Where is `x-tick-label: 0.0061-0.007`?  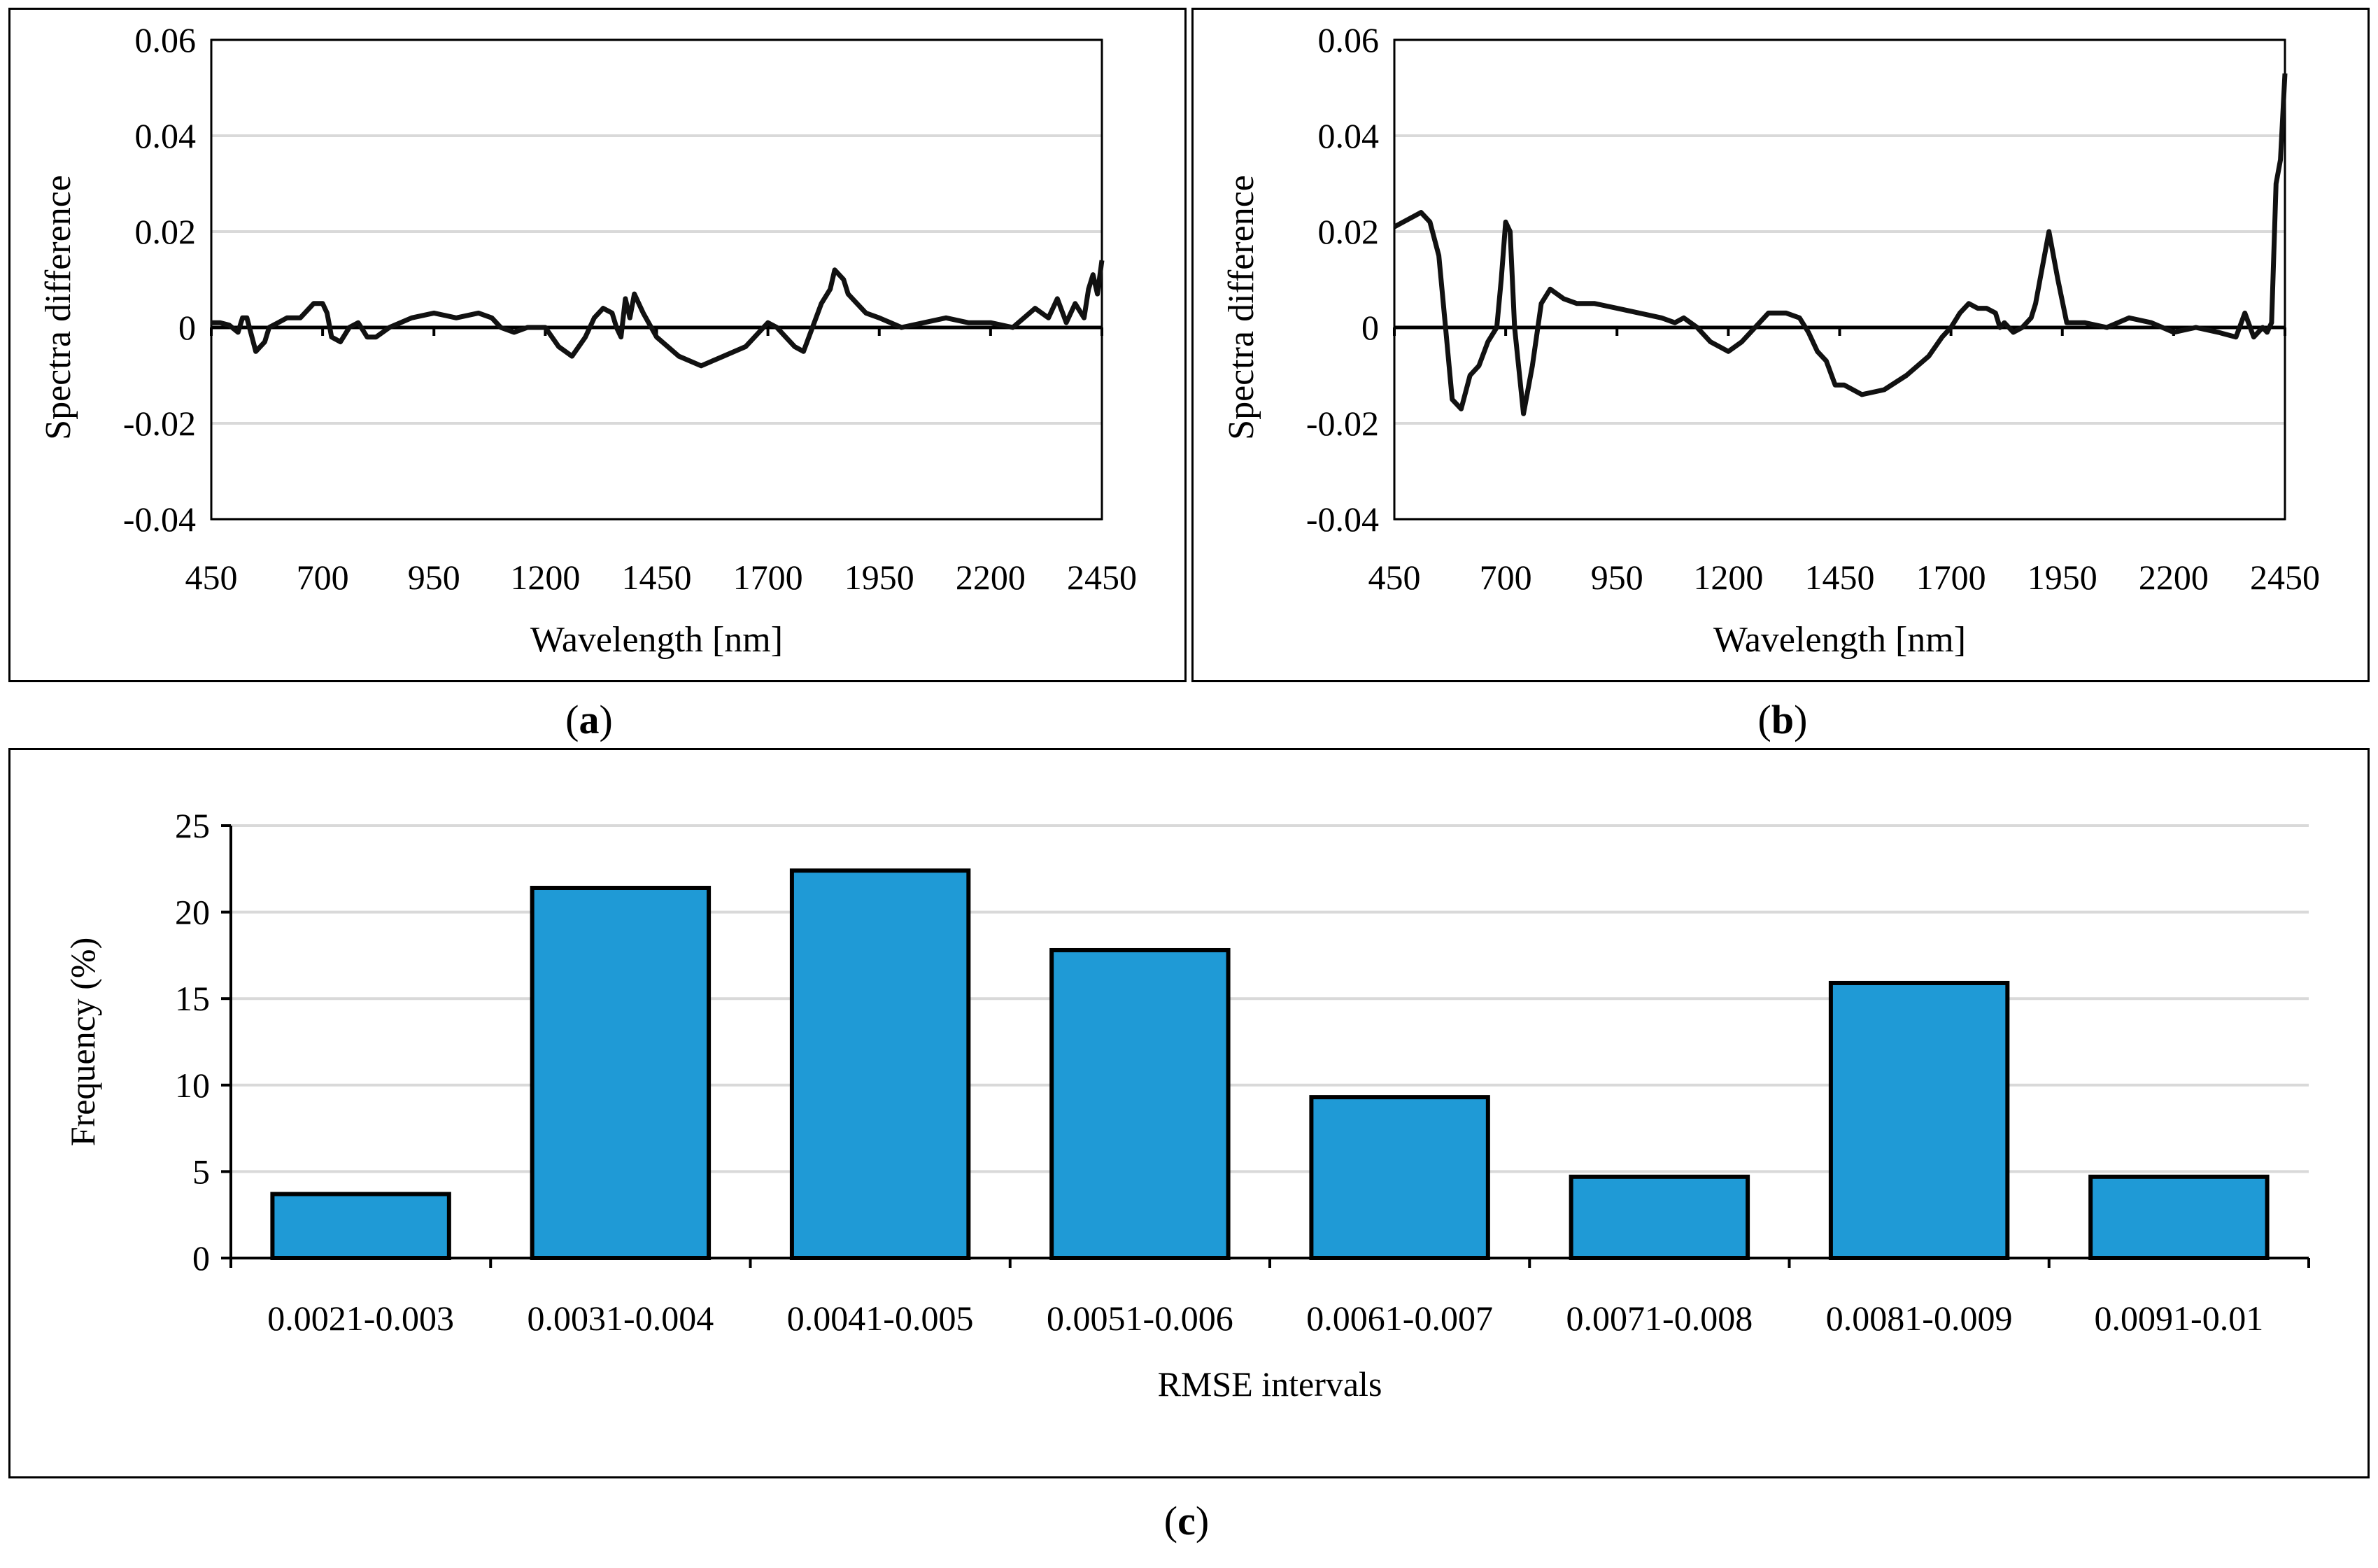 x-tick-label: 0.0061-0.007 is located at coordinates (1399, 1318).